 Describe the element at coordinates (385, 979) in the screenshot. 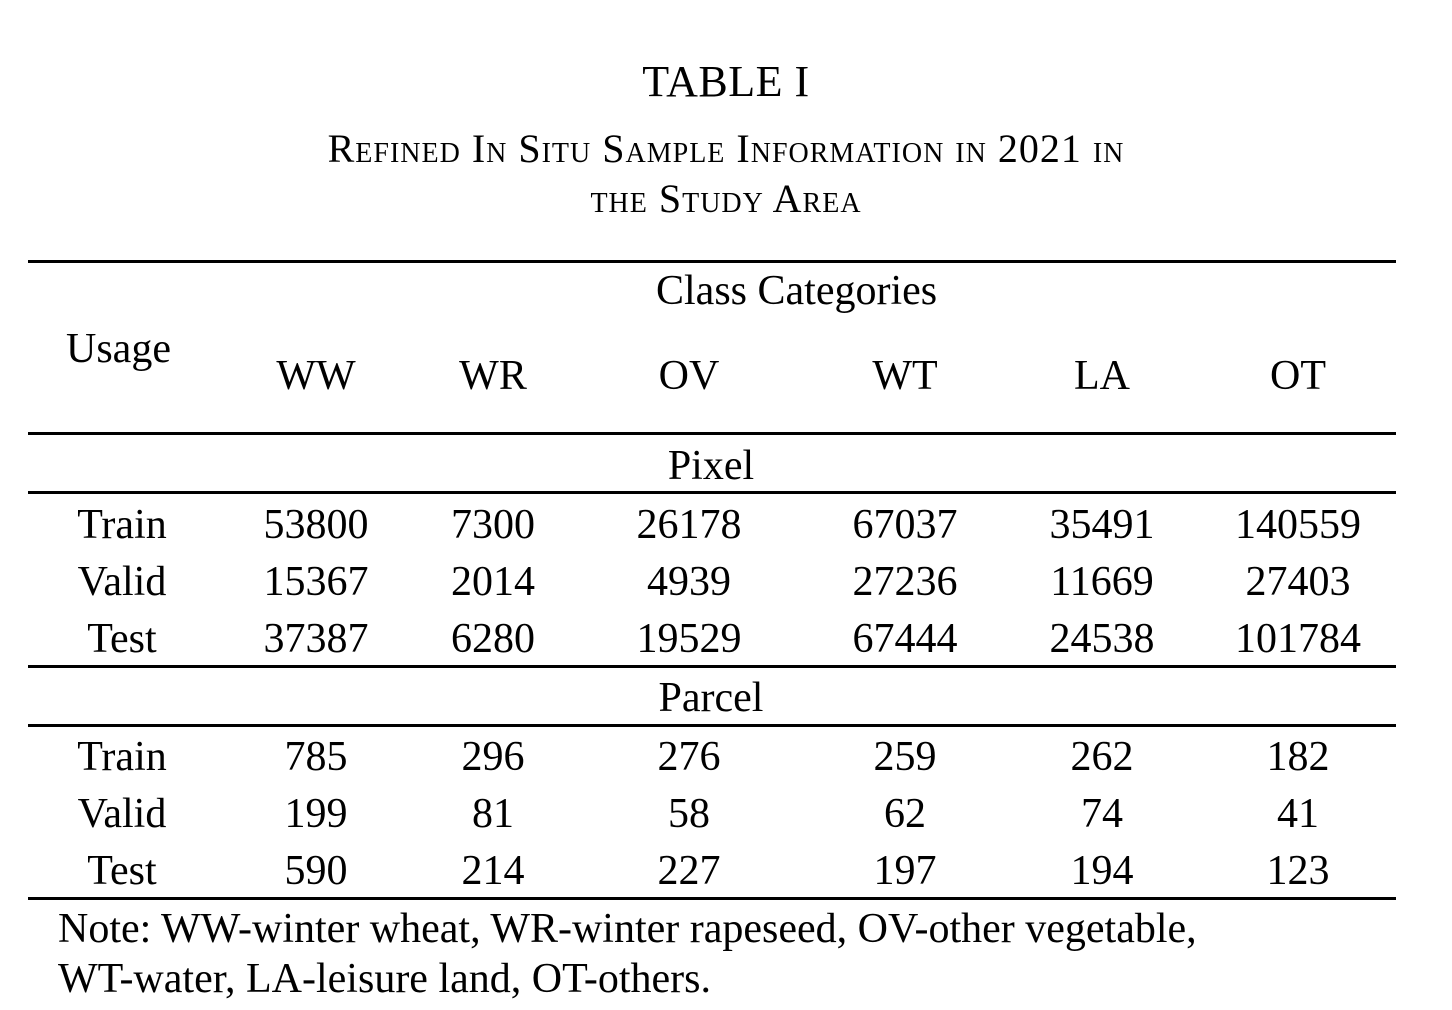

I see `table-note-line-2: WT-water, LA-leisure land, OT-others.` at that location.